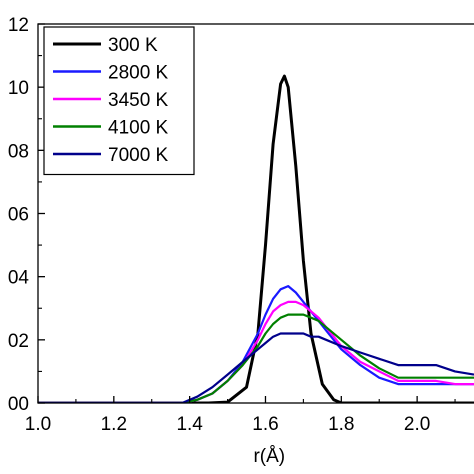 This screenshot has height=474, width=474. I want to click on x-tick-label: 1.6, so click(265, 424).